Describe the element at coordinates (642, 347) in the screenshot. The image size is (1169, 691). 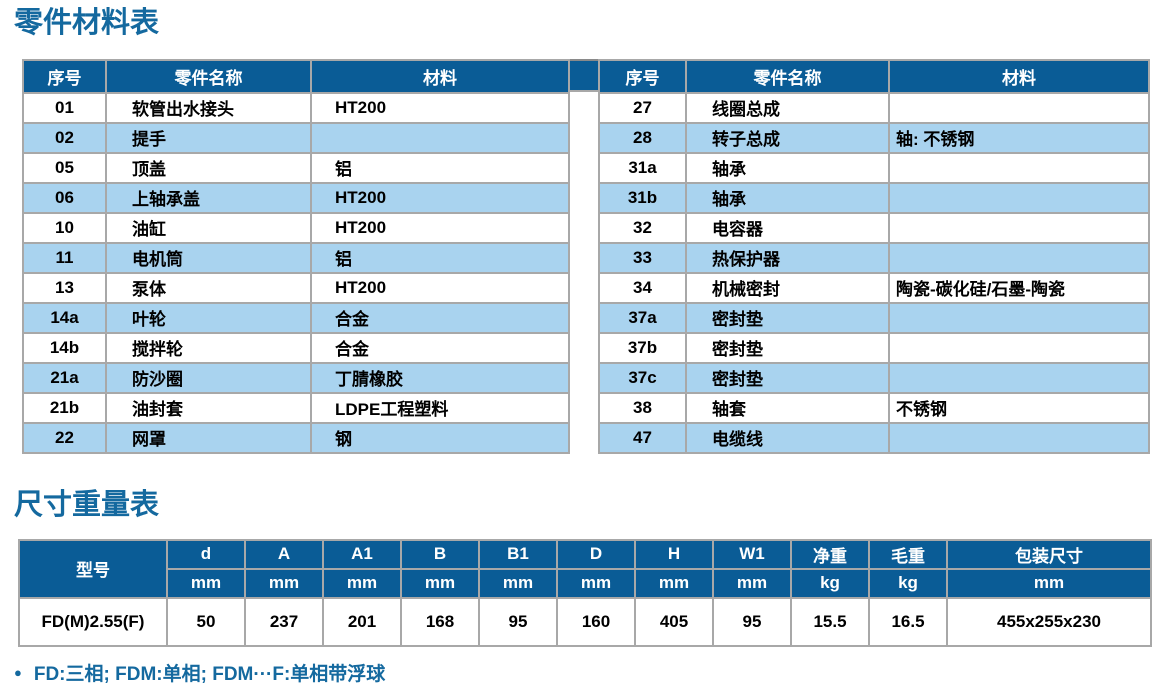
I see `table-cell: 37b` at that location.